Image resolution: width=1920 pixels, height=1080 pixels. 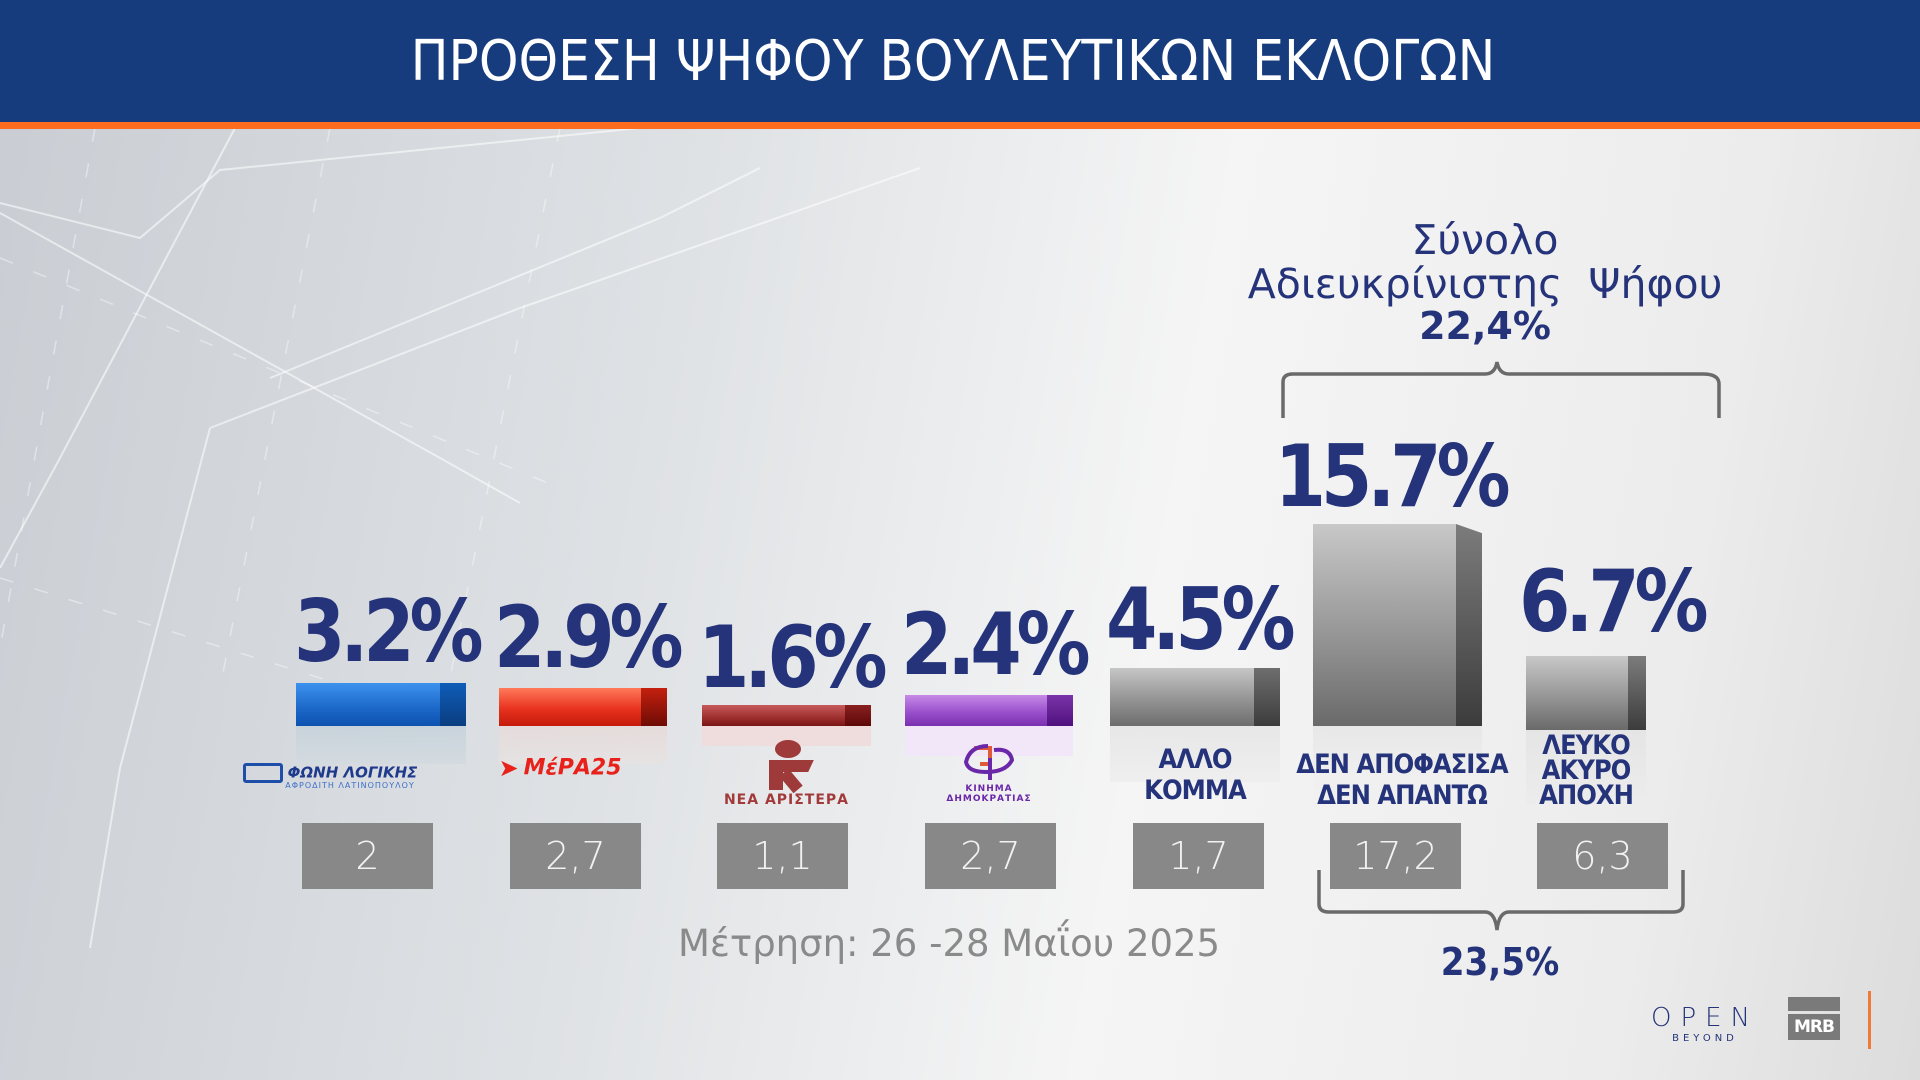 I want to click on annotation-line-2: Αδιευκρίνιστης Ψήφου, so click(x=1485, y=284).